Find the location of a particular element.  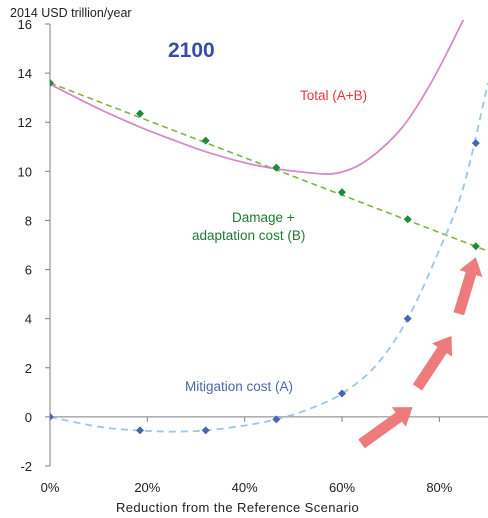

y-tick-label: 12 is located at coordinates (25, 122).